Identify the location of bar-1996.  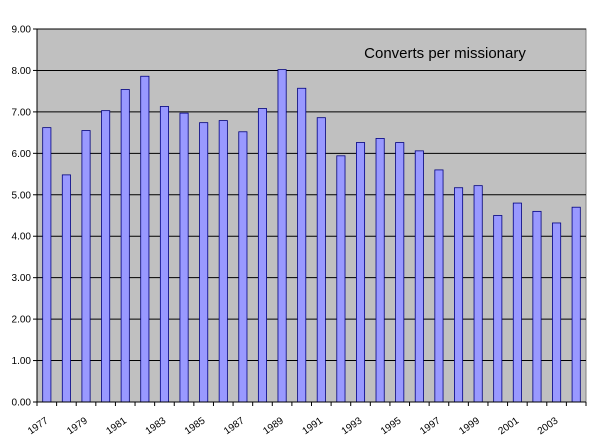
(419, 276).